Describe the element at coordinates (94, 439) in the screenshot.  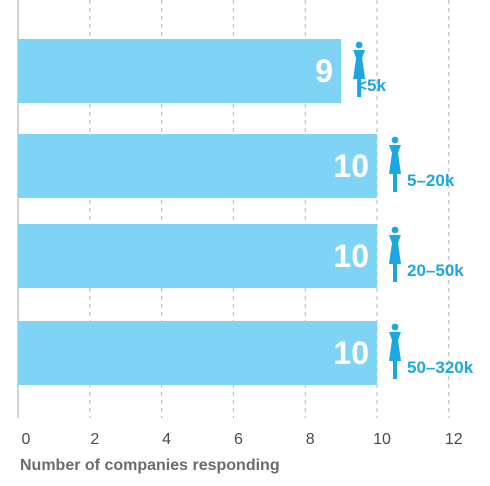
I see `x-tick-label: 2` at that location.